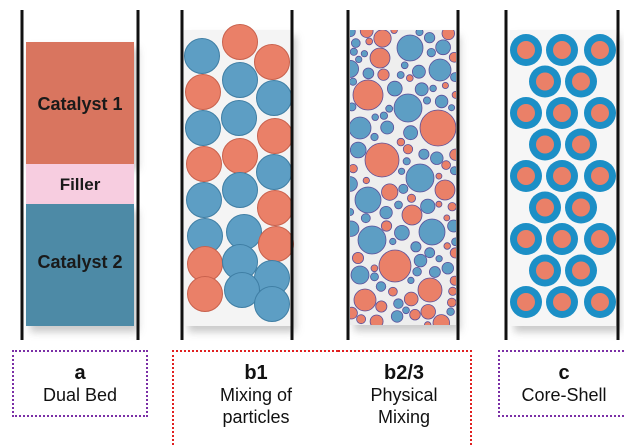 This screenshot has height=445, width=624. I want to click on catalyst1-label: Catalyst 1, so click(79, 104).